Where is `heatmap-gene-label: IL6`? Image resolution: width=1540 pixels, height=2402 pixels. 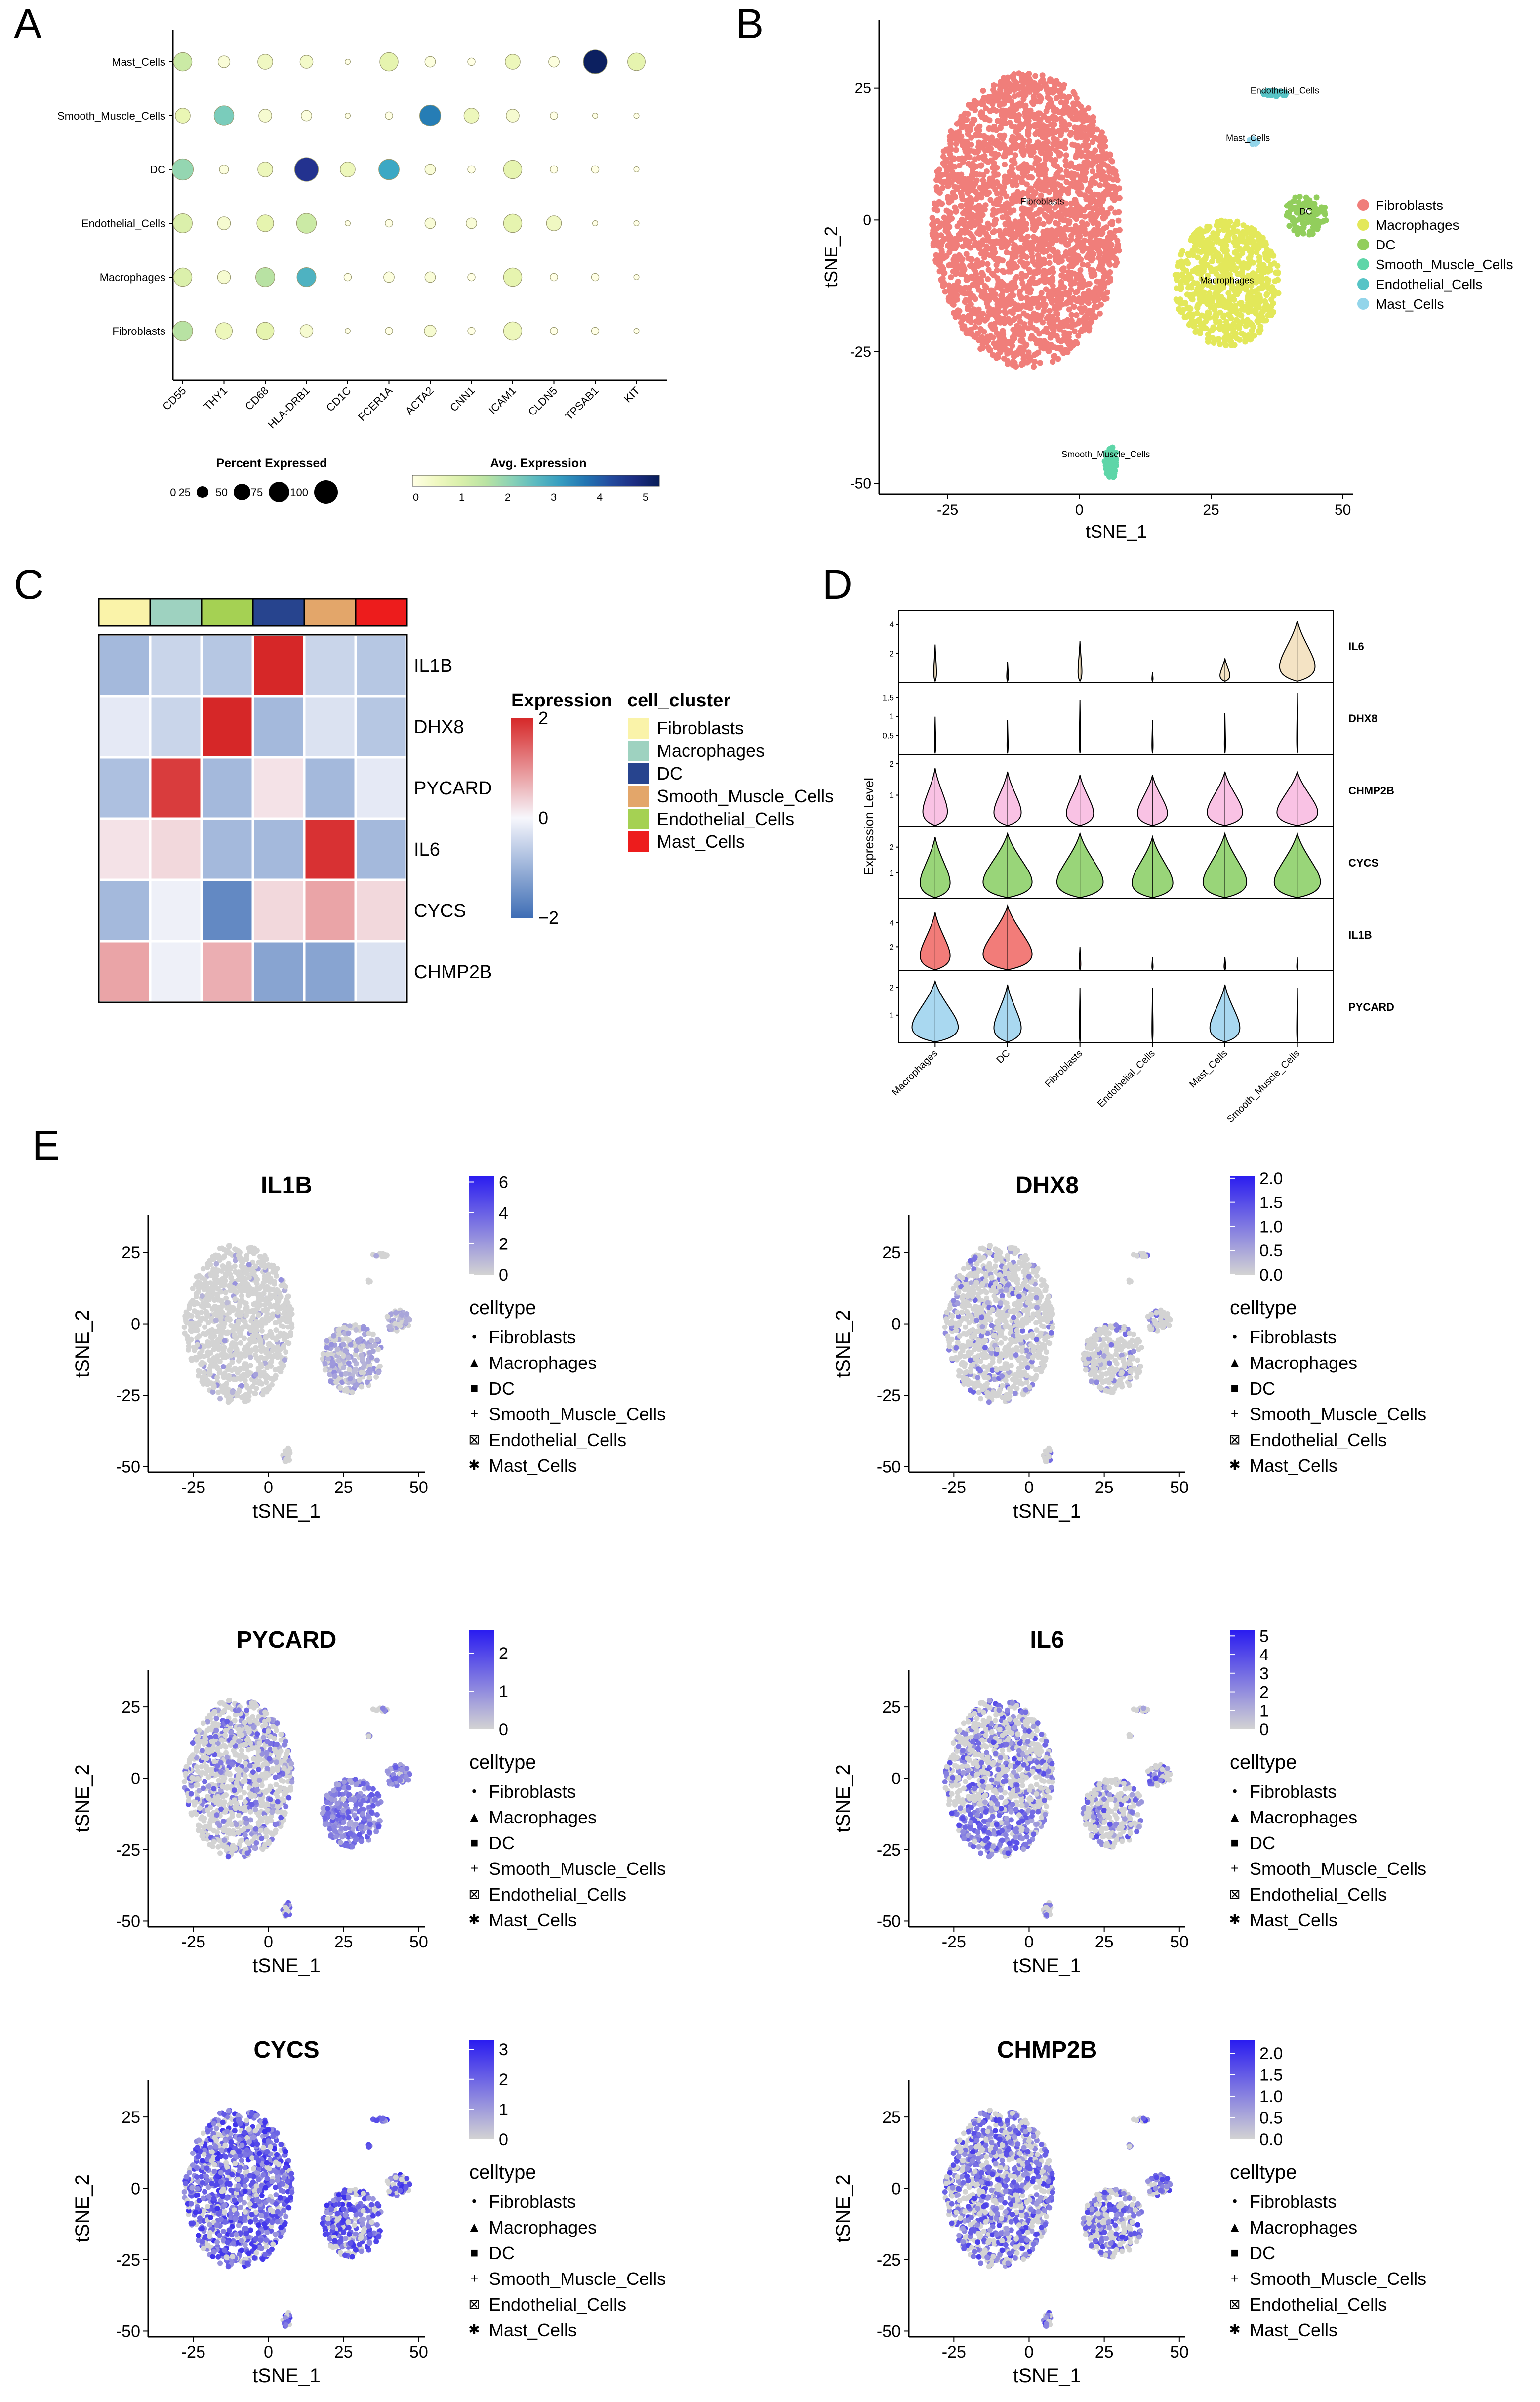 heatmap-gene-label: IL6 is located at coordinates (427, 850).